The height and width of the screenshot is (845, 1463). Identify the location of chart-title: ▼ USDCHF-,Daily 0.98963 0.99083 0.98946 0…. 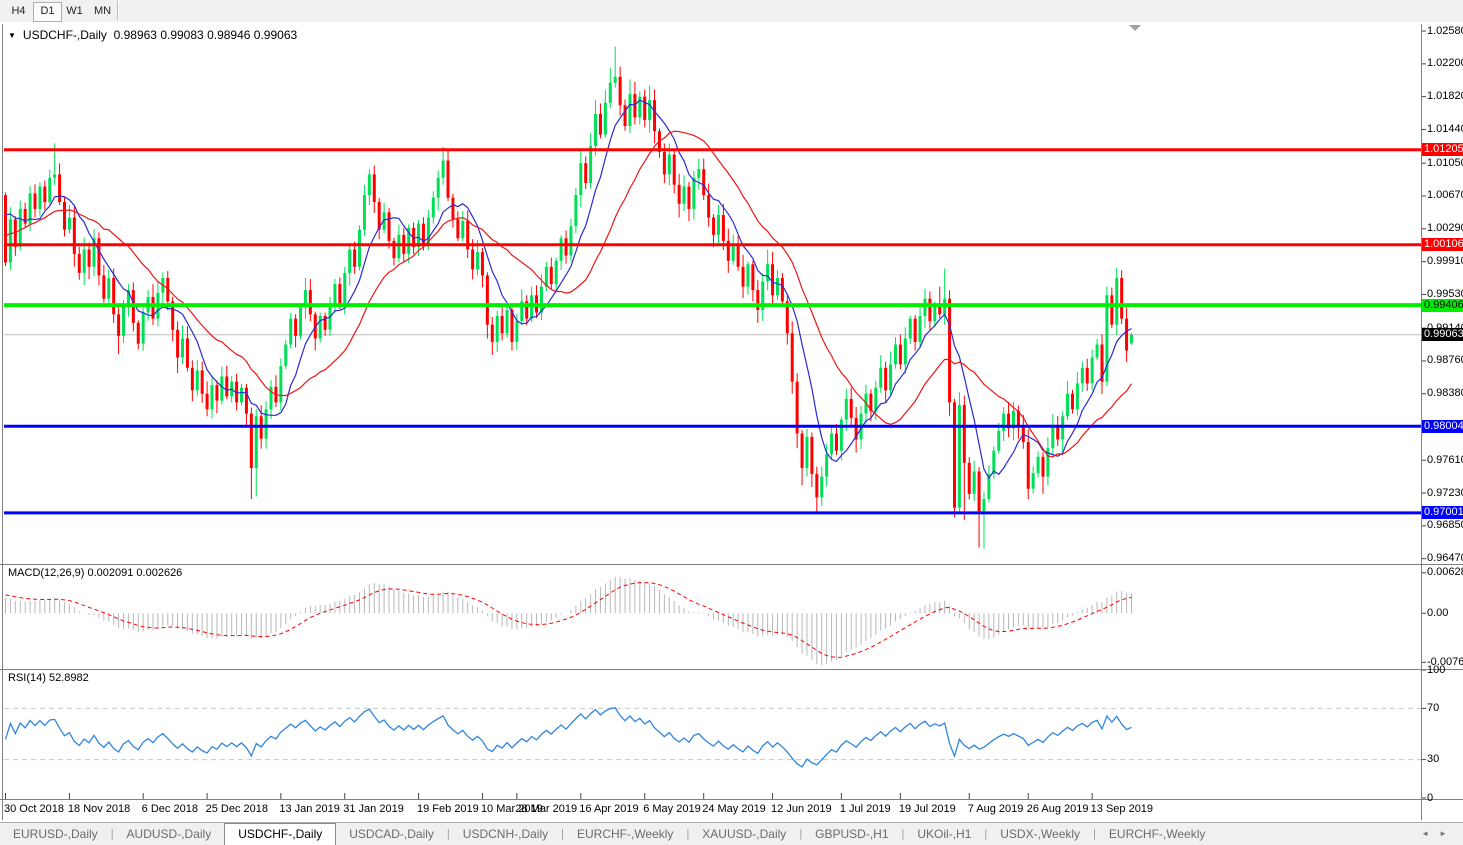
(152, 35).